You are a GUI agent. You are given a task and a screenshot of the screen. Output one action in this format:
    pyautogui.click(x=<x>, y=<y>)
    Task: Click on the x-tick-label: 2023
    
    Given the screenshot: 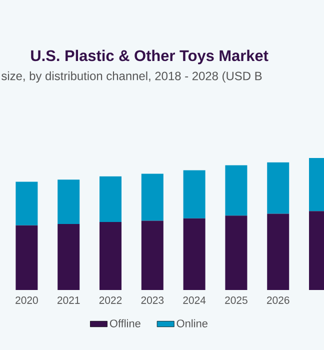 What is the action you would take?
    pyautogui.click(x=152, y=300)
    